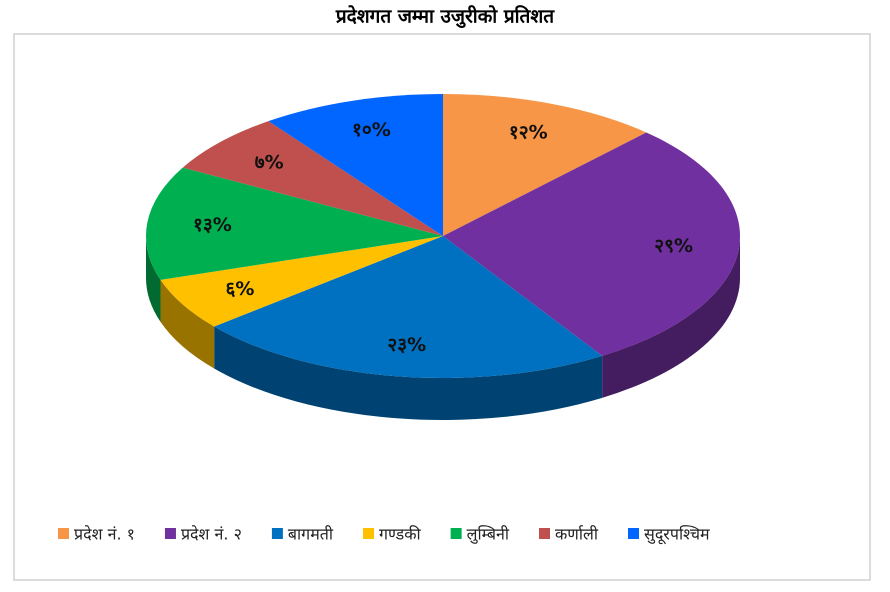 Image resolution: width=890 pixels, height=592 pixels. Describe the element at coordinates (240, 289) in the screenshot. I see `data-label: ६%` at that location.